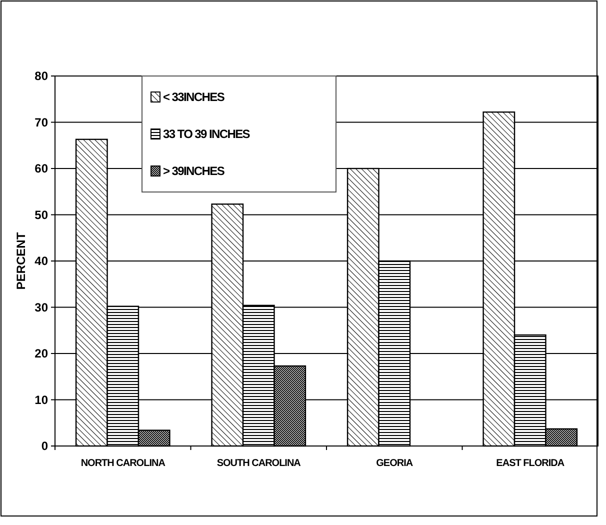 The width and height of the screenshot is (606, 525). What do you see at coordinates (41, 215) in the screenshot?
I see `y-tick-label: 50` at bounding box center [41, 215].